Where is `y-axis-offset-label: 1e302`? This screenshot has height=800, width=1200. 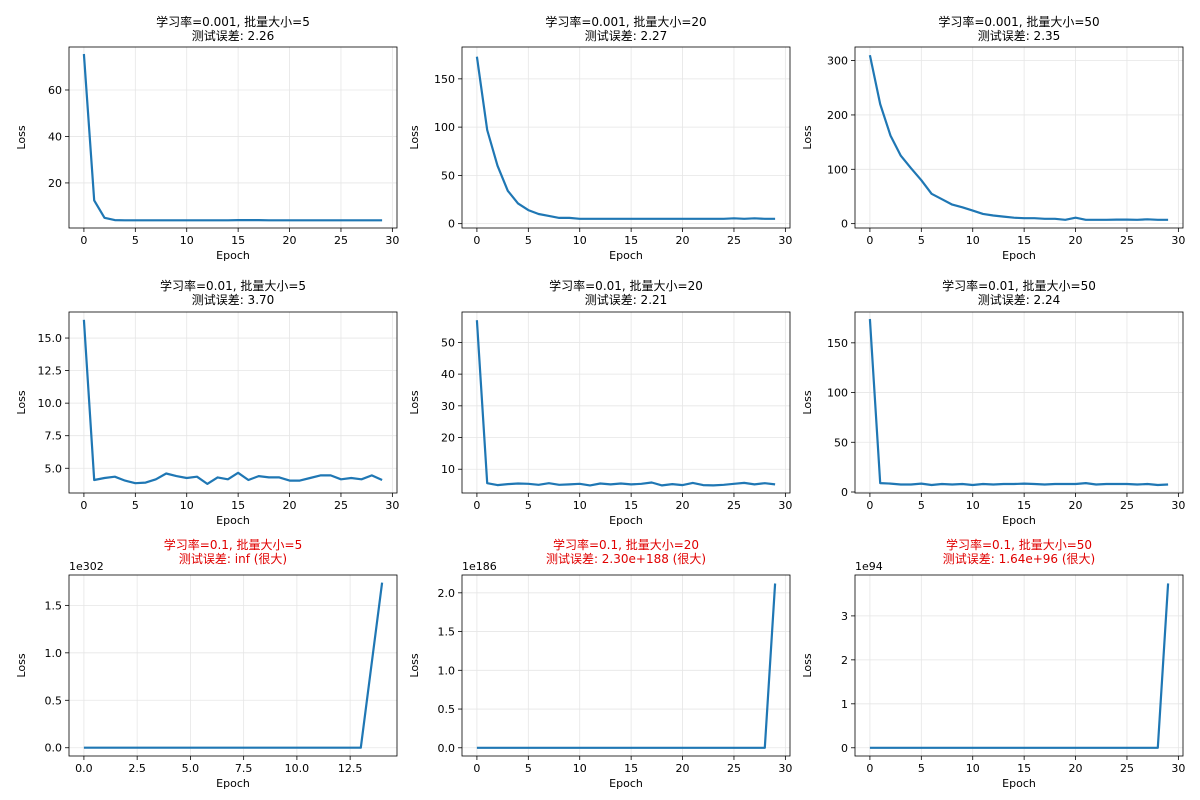 y-axis-offset-label: 1e302 is located at coordinates (86, 566).